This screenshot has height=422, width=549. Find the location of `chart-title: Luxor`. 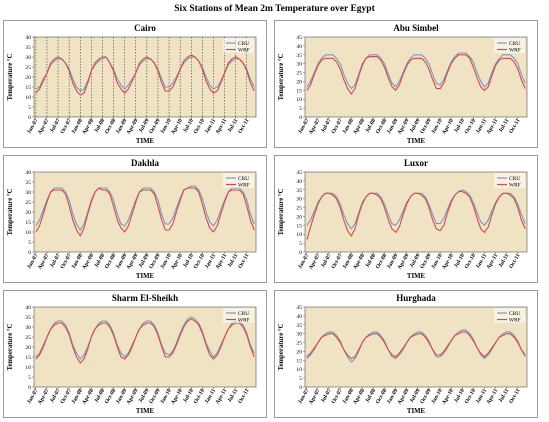

chart-title: Luxor is located at coordinates (416, 163).